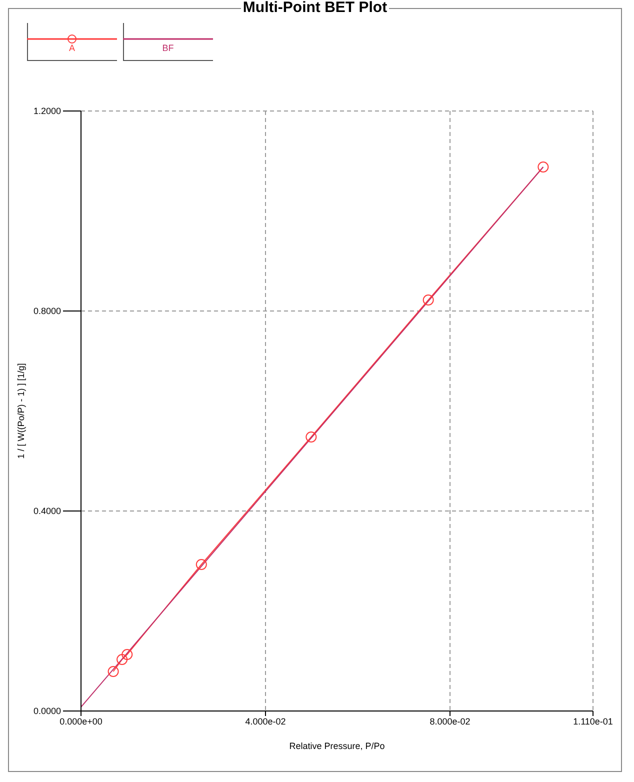  What do you see at coordinates (47, 511) in the screenshot?
I see `y-tick-label: 0.4000` at bounding box center [47, 511].